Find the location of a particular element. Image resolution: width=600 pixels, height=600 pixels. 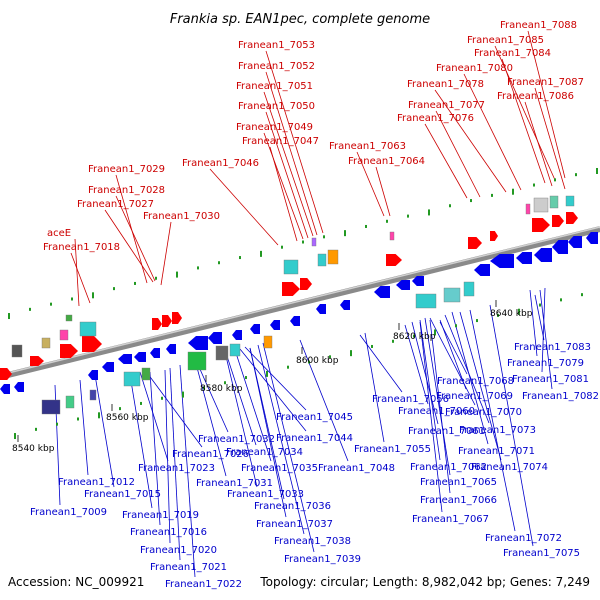

label-franean1-7052: Franean1_7052 is located at coordinates (276, 66).